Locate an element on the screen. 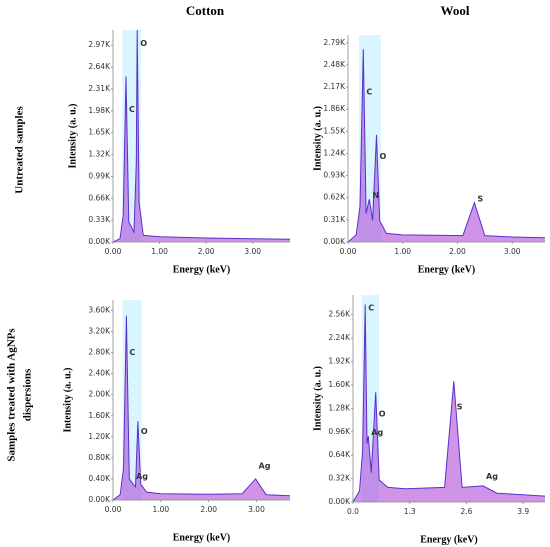 The image size is (550, 547). row-label: Untreated samples is located at coordinates (20, 150).